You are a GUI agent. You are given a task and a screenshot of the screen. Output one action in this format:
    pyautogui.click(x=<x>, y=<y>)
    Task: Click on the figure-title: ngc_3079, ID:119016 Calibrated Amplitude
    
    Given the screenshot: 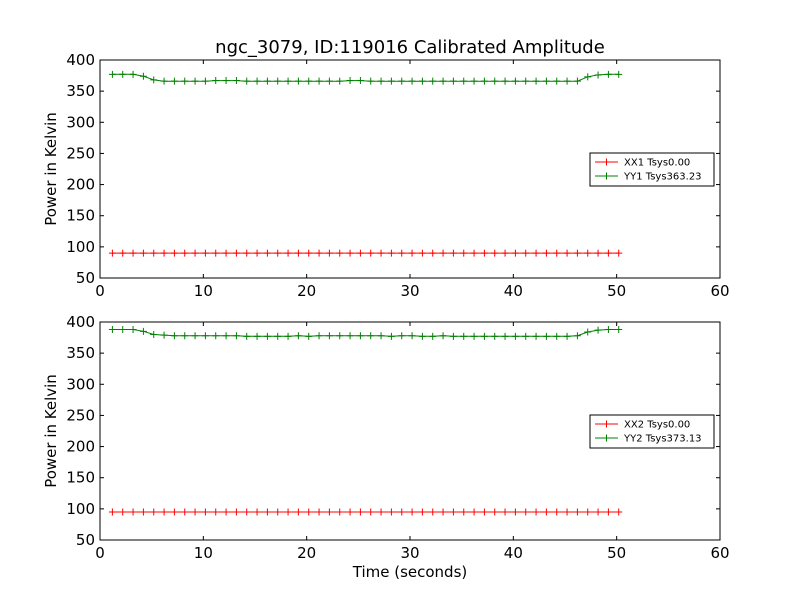 What is the action you would take?
    pyautogui.click(x=410, y=47)
    